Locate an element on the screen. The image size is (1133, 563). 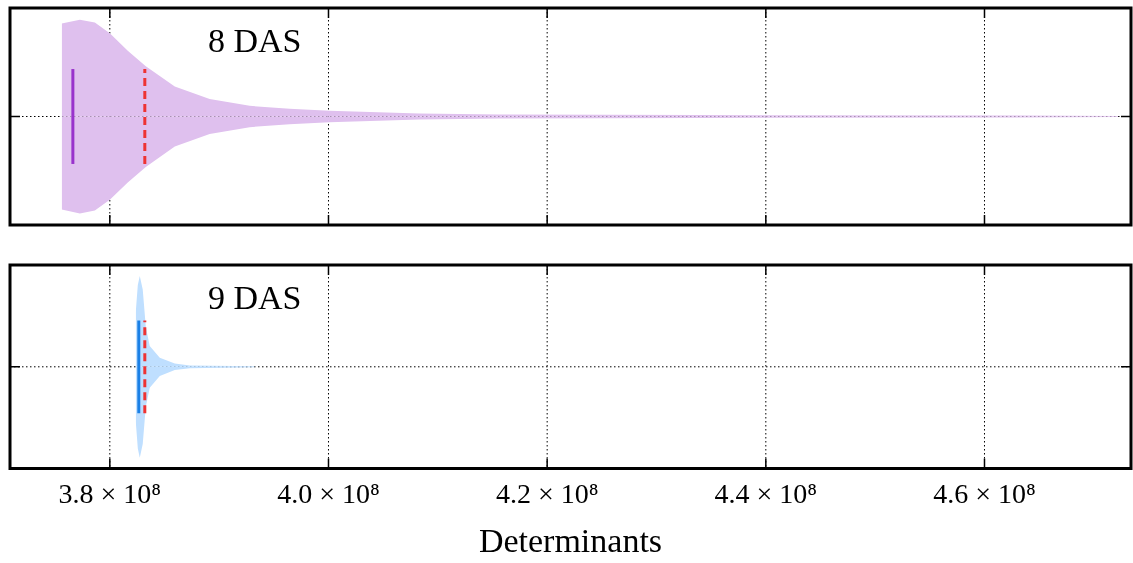
x-tick-label: 3.8 × 10⁸ is located at coordinates (110, 493).